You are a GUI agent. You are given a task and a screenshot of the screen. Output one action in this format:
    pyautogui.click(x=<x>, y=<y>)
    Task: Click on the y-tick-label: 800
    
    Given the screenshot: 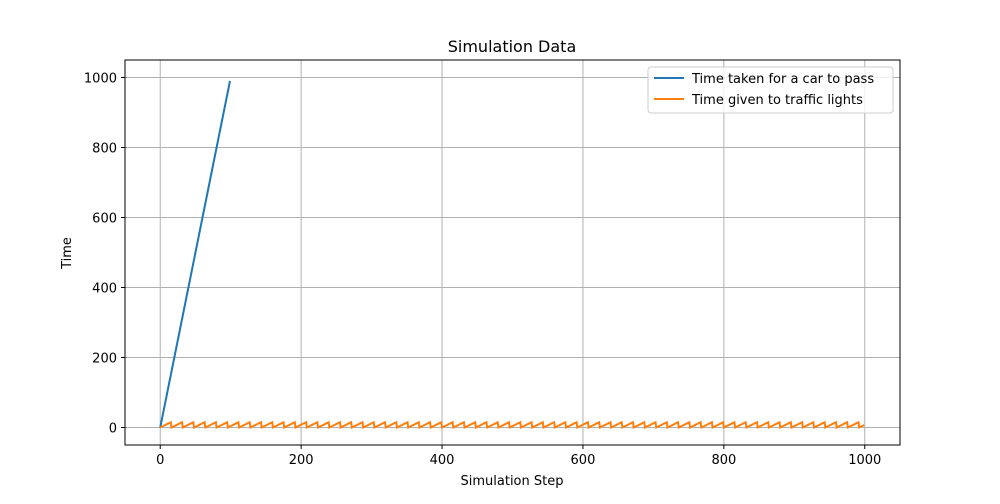 What is the action you would take?
    pyautogui.click(x=104, y=149)
    